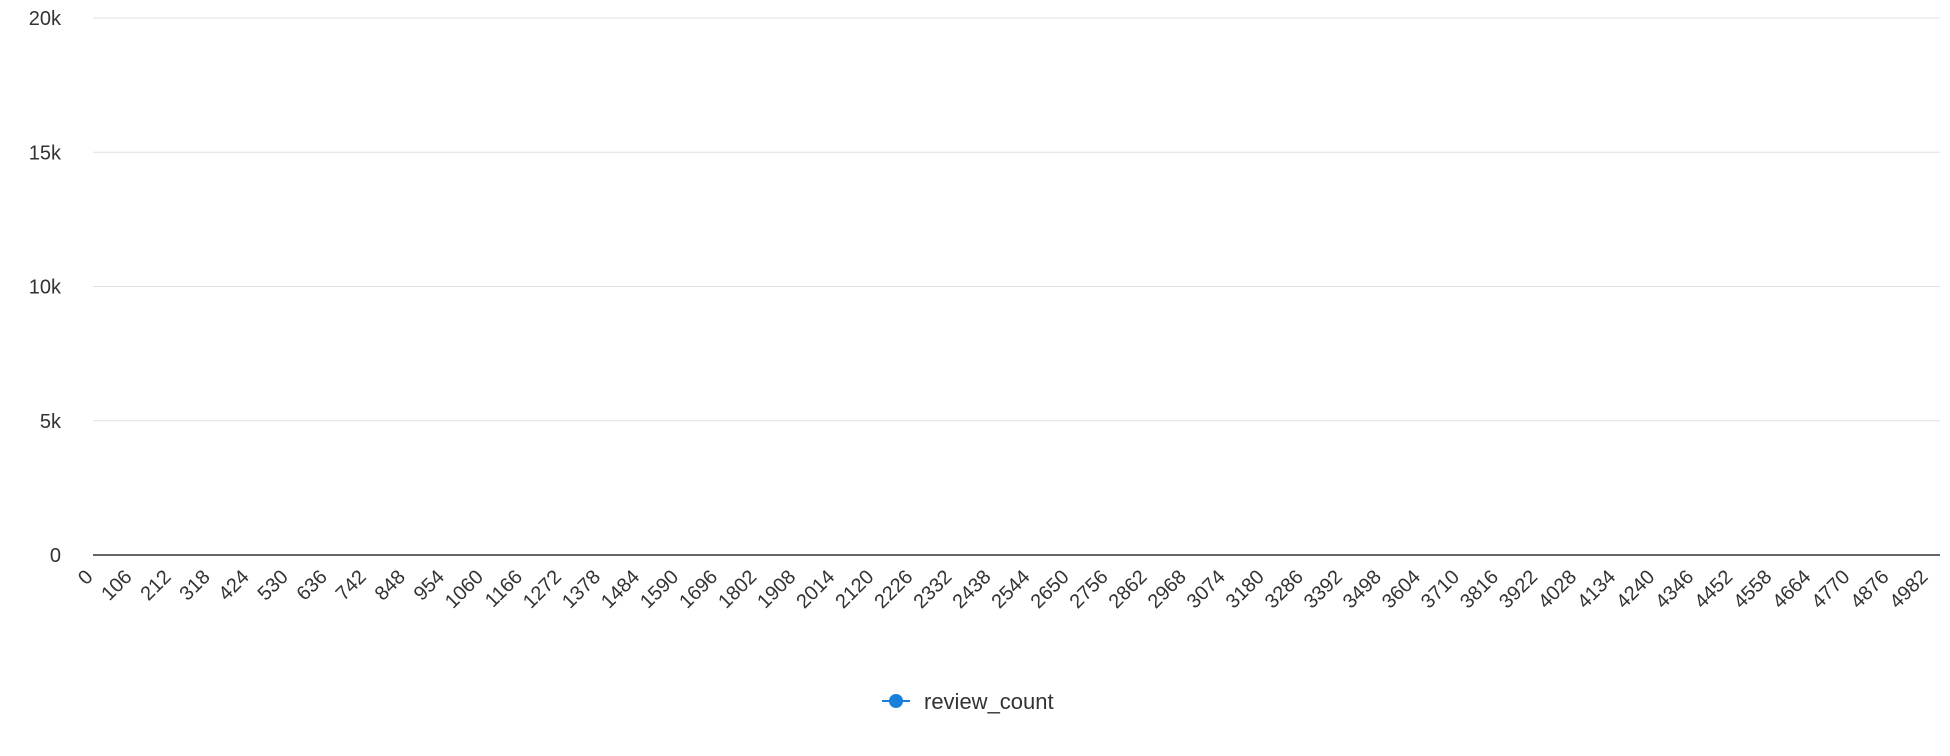 The image size is (1950, 756). What do you see at coordinates (1128, 589) in the screenshot?
I see `x-tick-label: 2862` at bounding box center [1128, 589].